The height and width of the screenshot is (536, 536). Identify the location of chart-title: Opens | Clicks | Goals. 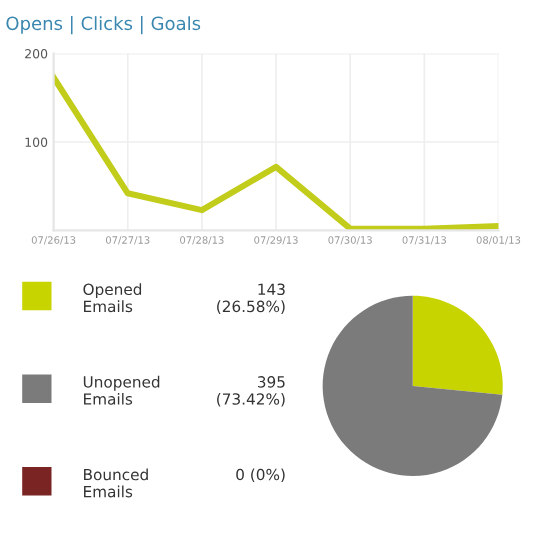
(103, 25).